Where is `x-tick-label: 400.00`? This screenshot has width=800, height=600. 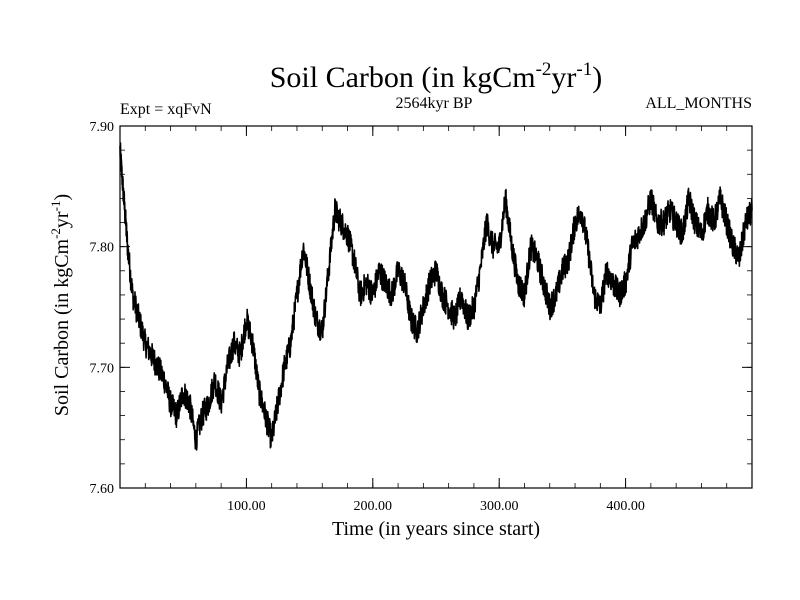 x-tick-label: 400.00 is located at coordinates (625, 506).